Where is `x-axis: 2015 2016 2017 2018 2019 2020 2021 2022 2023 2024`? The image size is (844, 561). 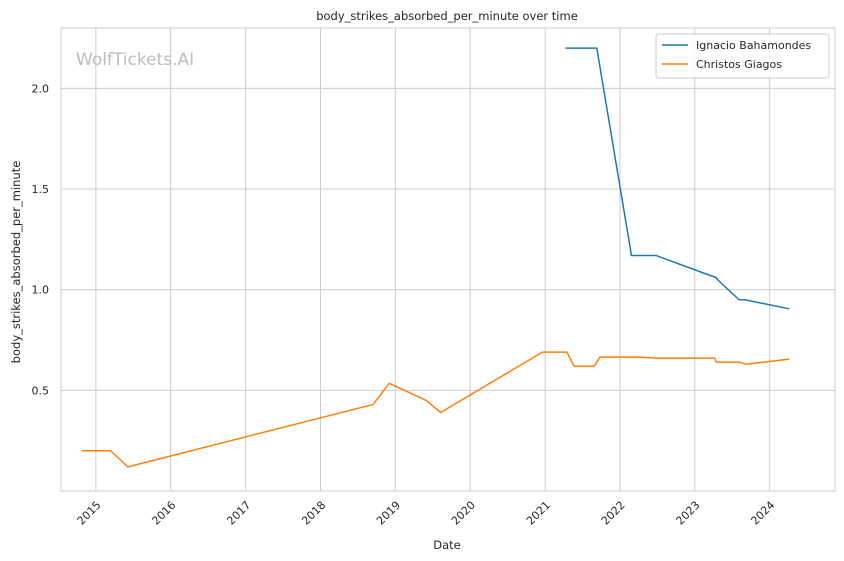
x-axis: 2015 2016 2017 2018 2019 2020 2021 2022 2023 2024 is located at coordinates (426, 513).